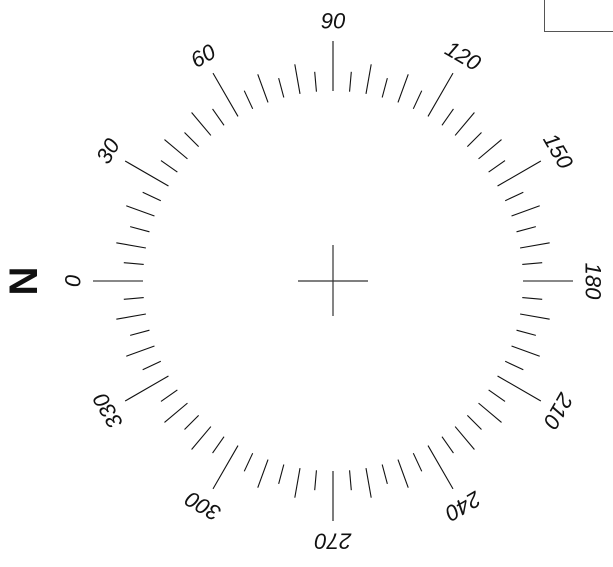  I want to click on degree-label-240: 240, so click(463, 506).